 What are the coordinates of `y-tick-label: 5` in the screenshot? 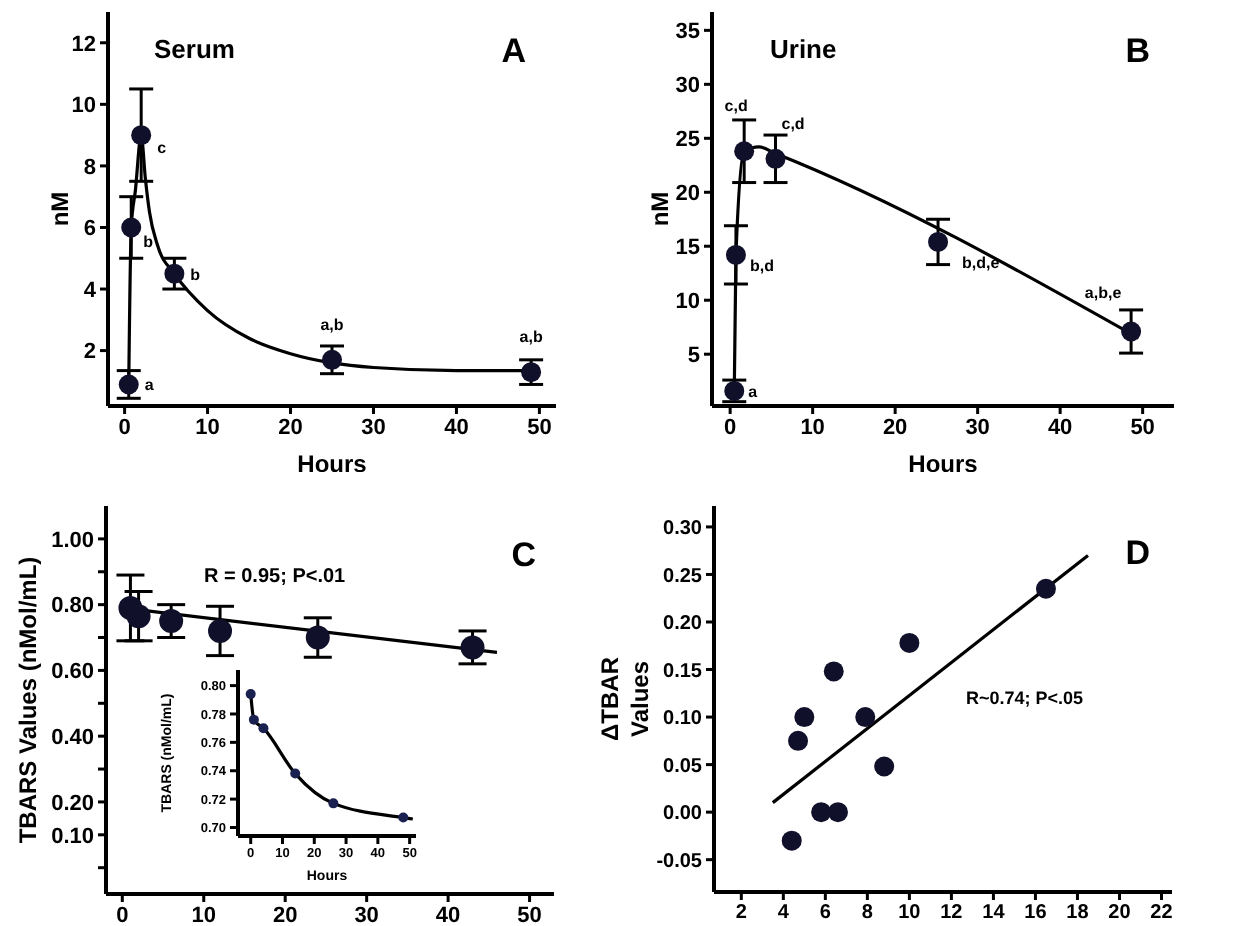 It's located at (693, 356).